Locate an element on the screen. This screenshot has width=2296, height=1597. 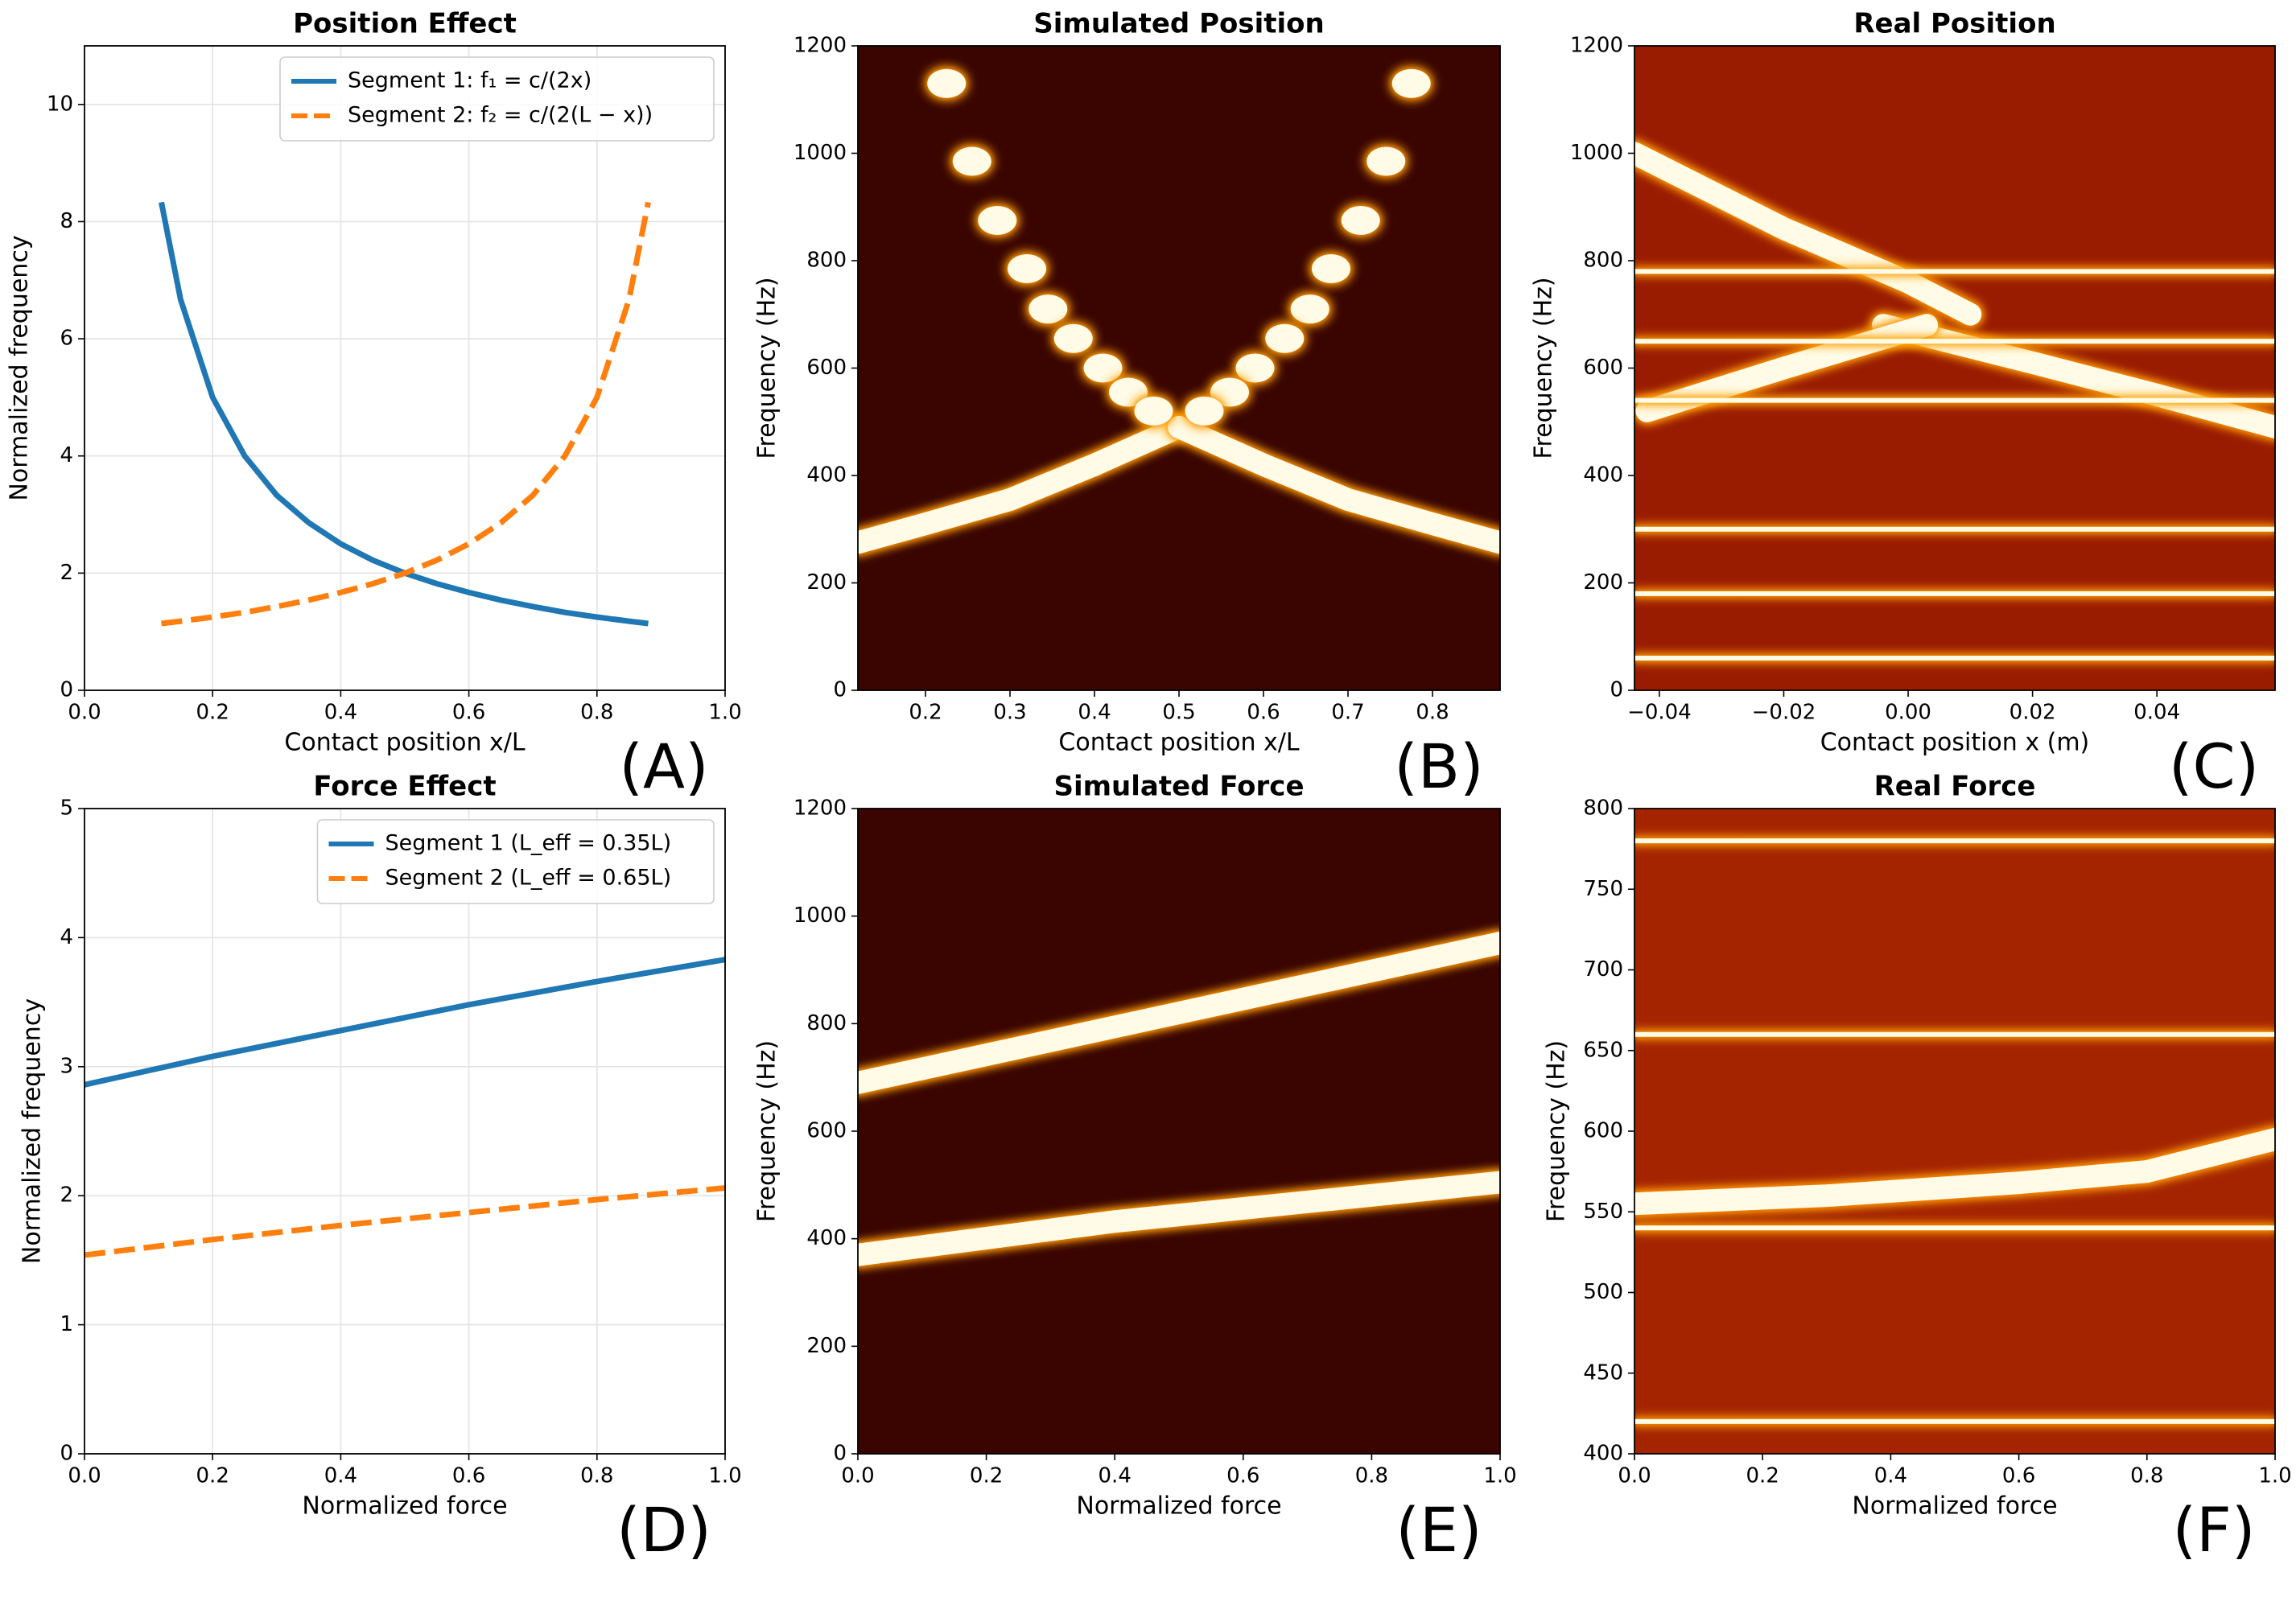
y-tick-label: 8 is located at coordinates (66, 221).